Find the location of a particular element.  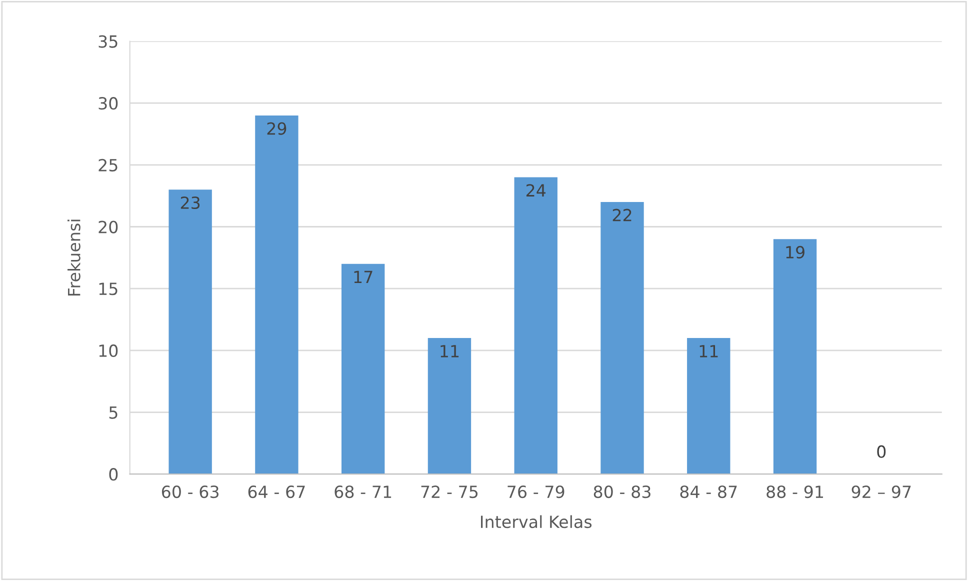

data-label: 29 is located at coordinates (276, 128).